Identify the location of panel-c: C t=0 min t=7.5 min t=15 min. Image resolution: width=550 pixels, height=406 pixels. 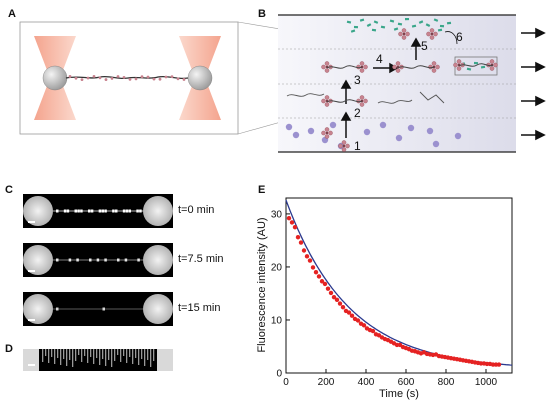
(114, 255).